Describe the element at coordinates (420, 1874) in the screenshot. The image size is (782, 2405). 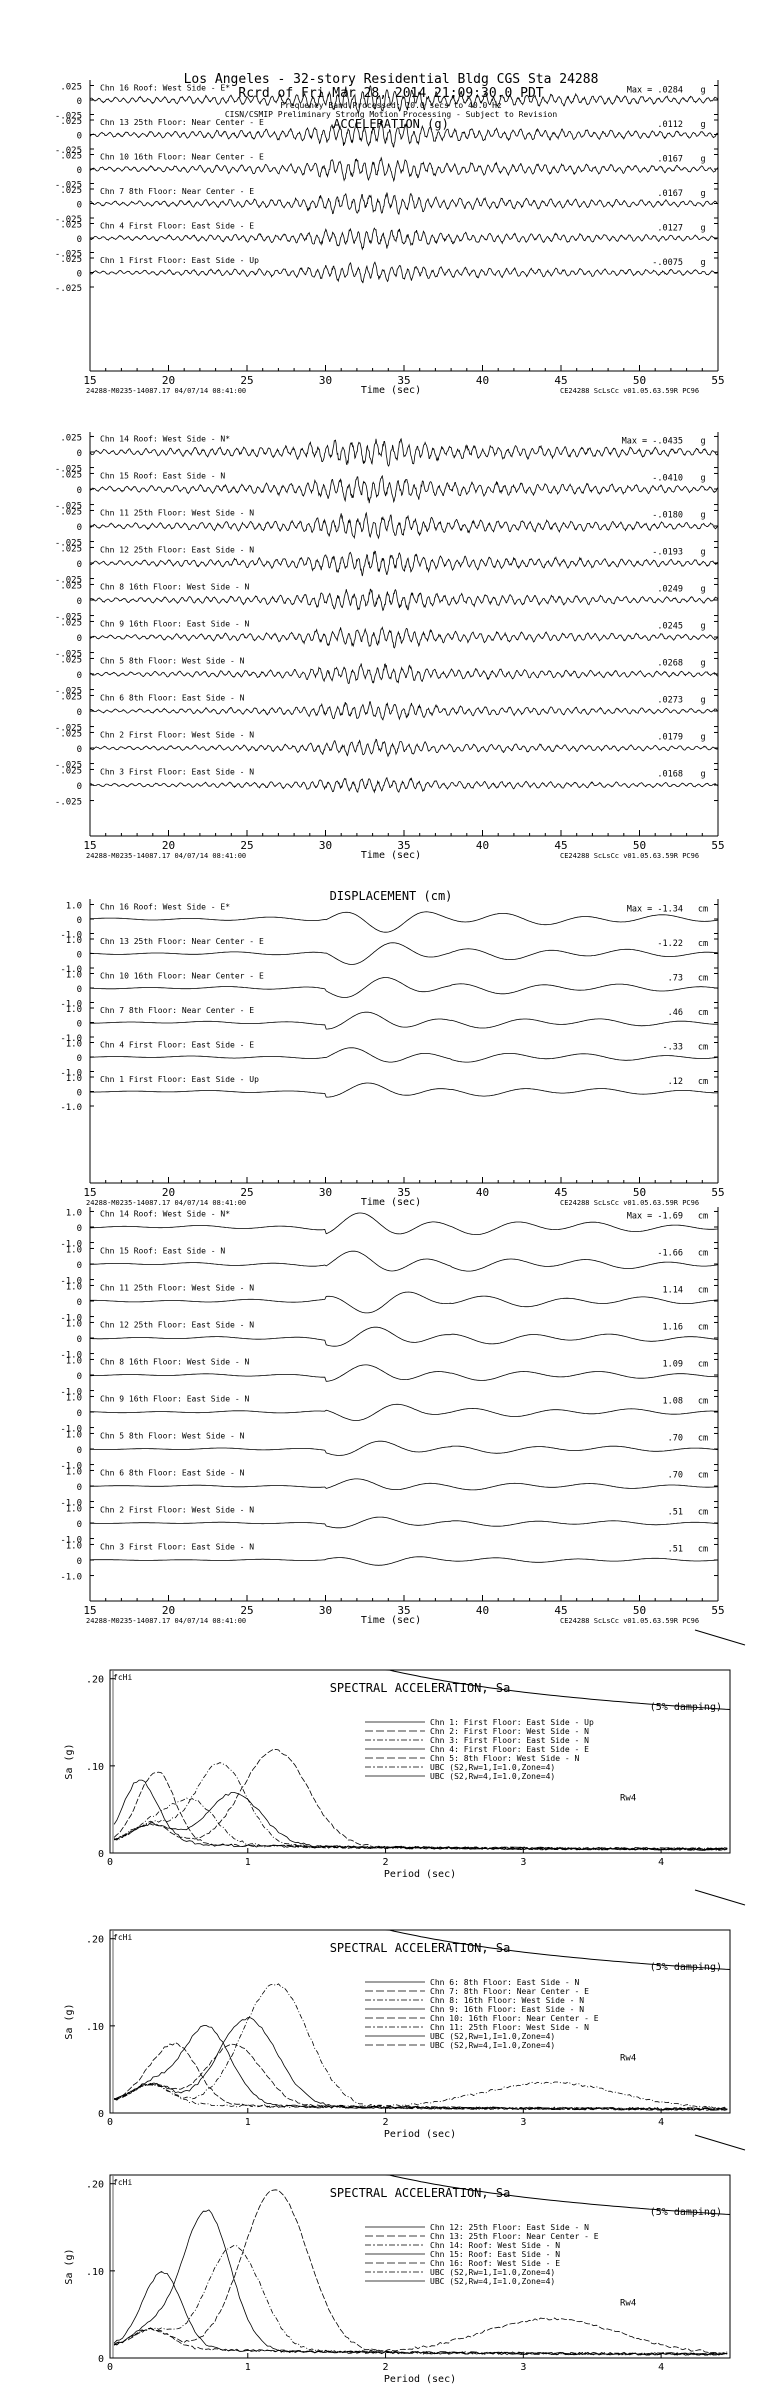
I see `spectra-1-xlabel: Period (sec)` at that location.